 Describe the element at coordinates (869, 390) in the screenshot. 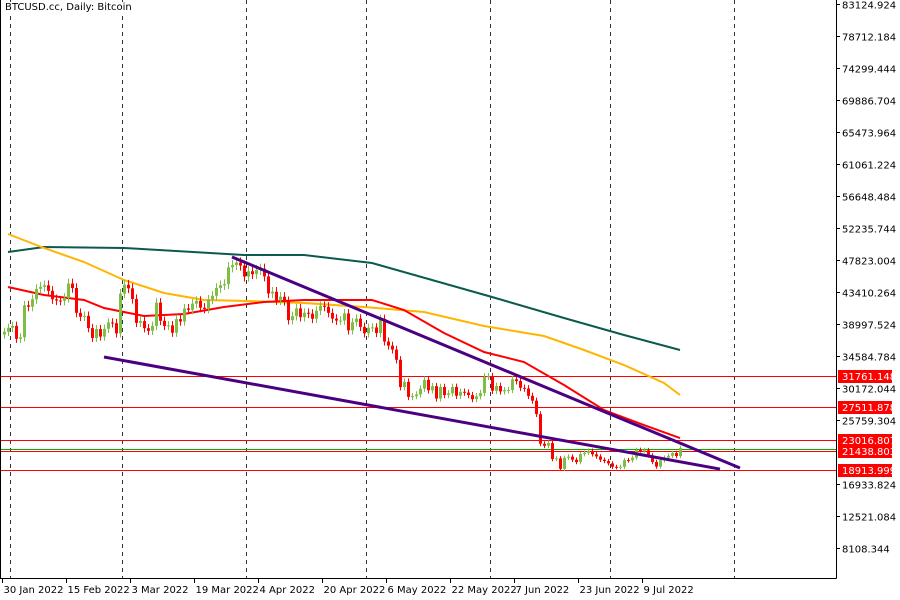

I see `price-tick-label: 30172.044` at that location.